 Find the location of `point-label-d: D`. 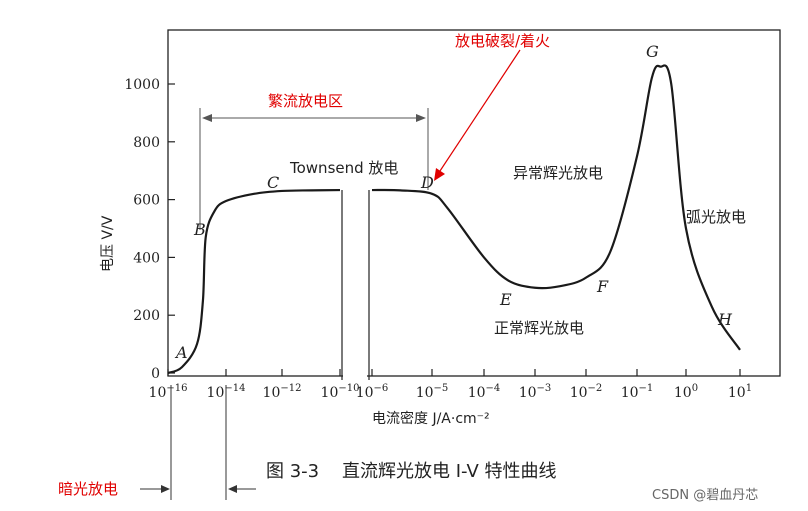

point-label-d: D is located at coordinates (427, 182).